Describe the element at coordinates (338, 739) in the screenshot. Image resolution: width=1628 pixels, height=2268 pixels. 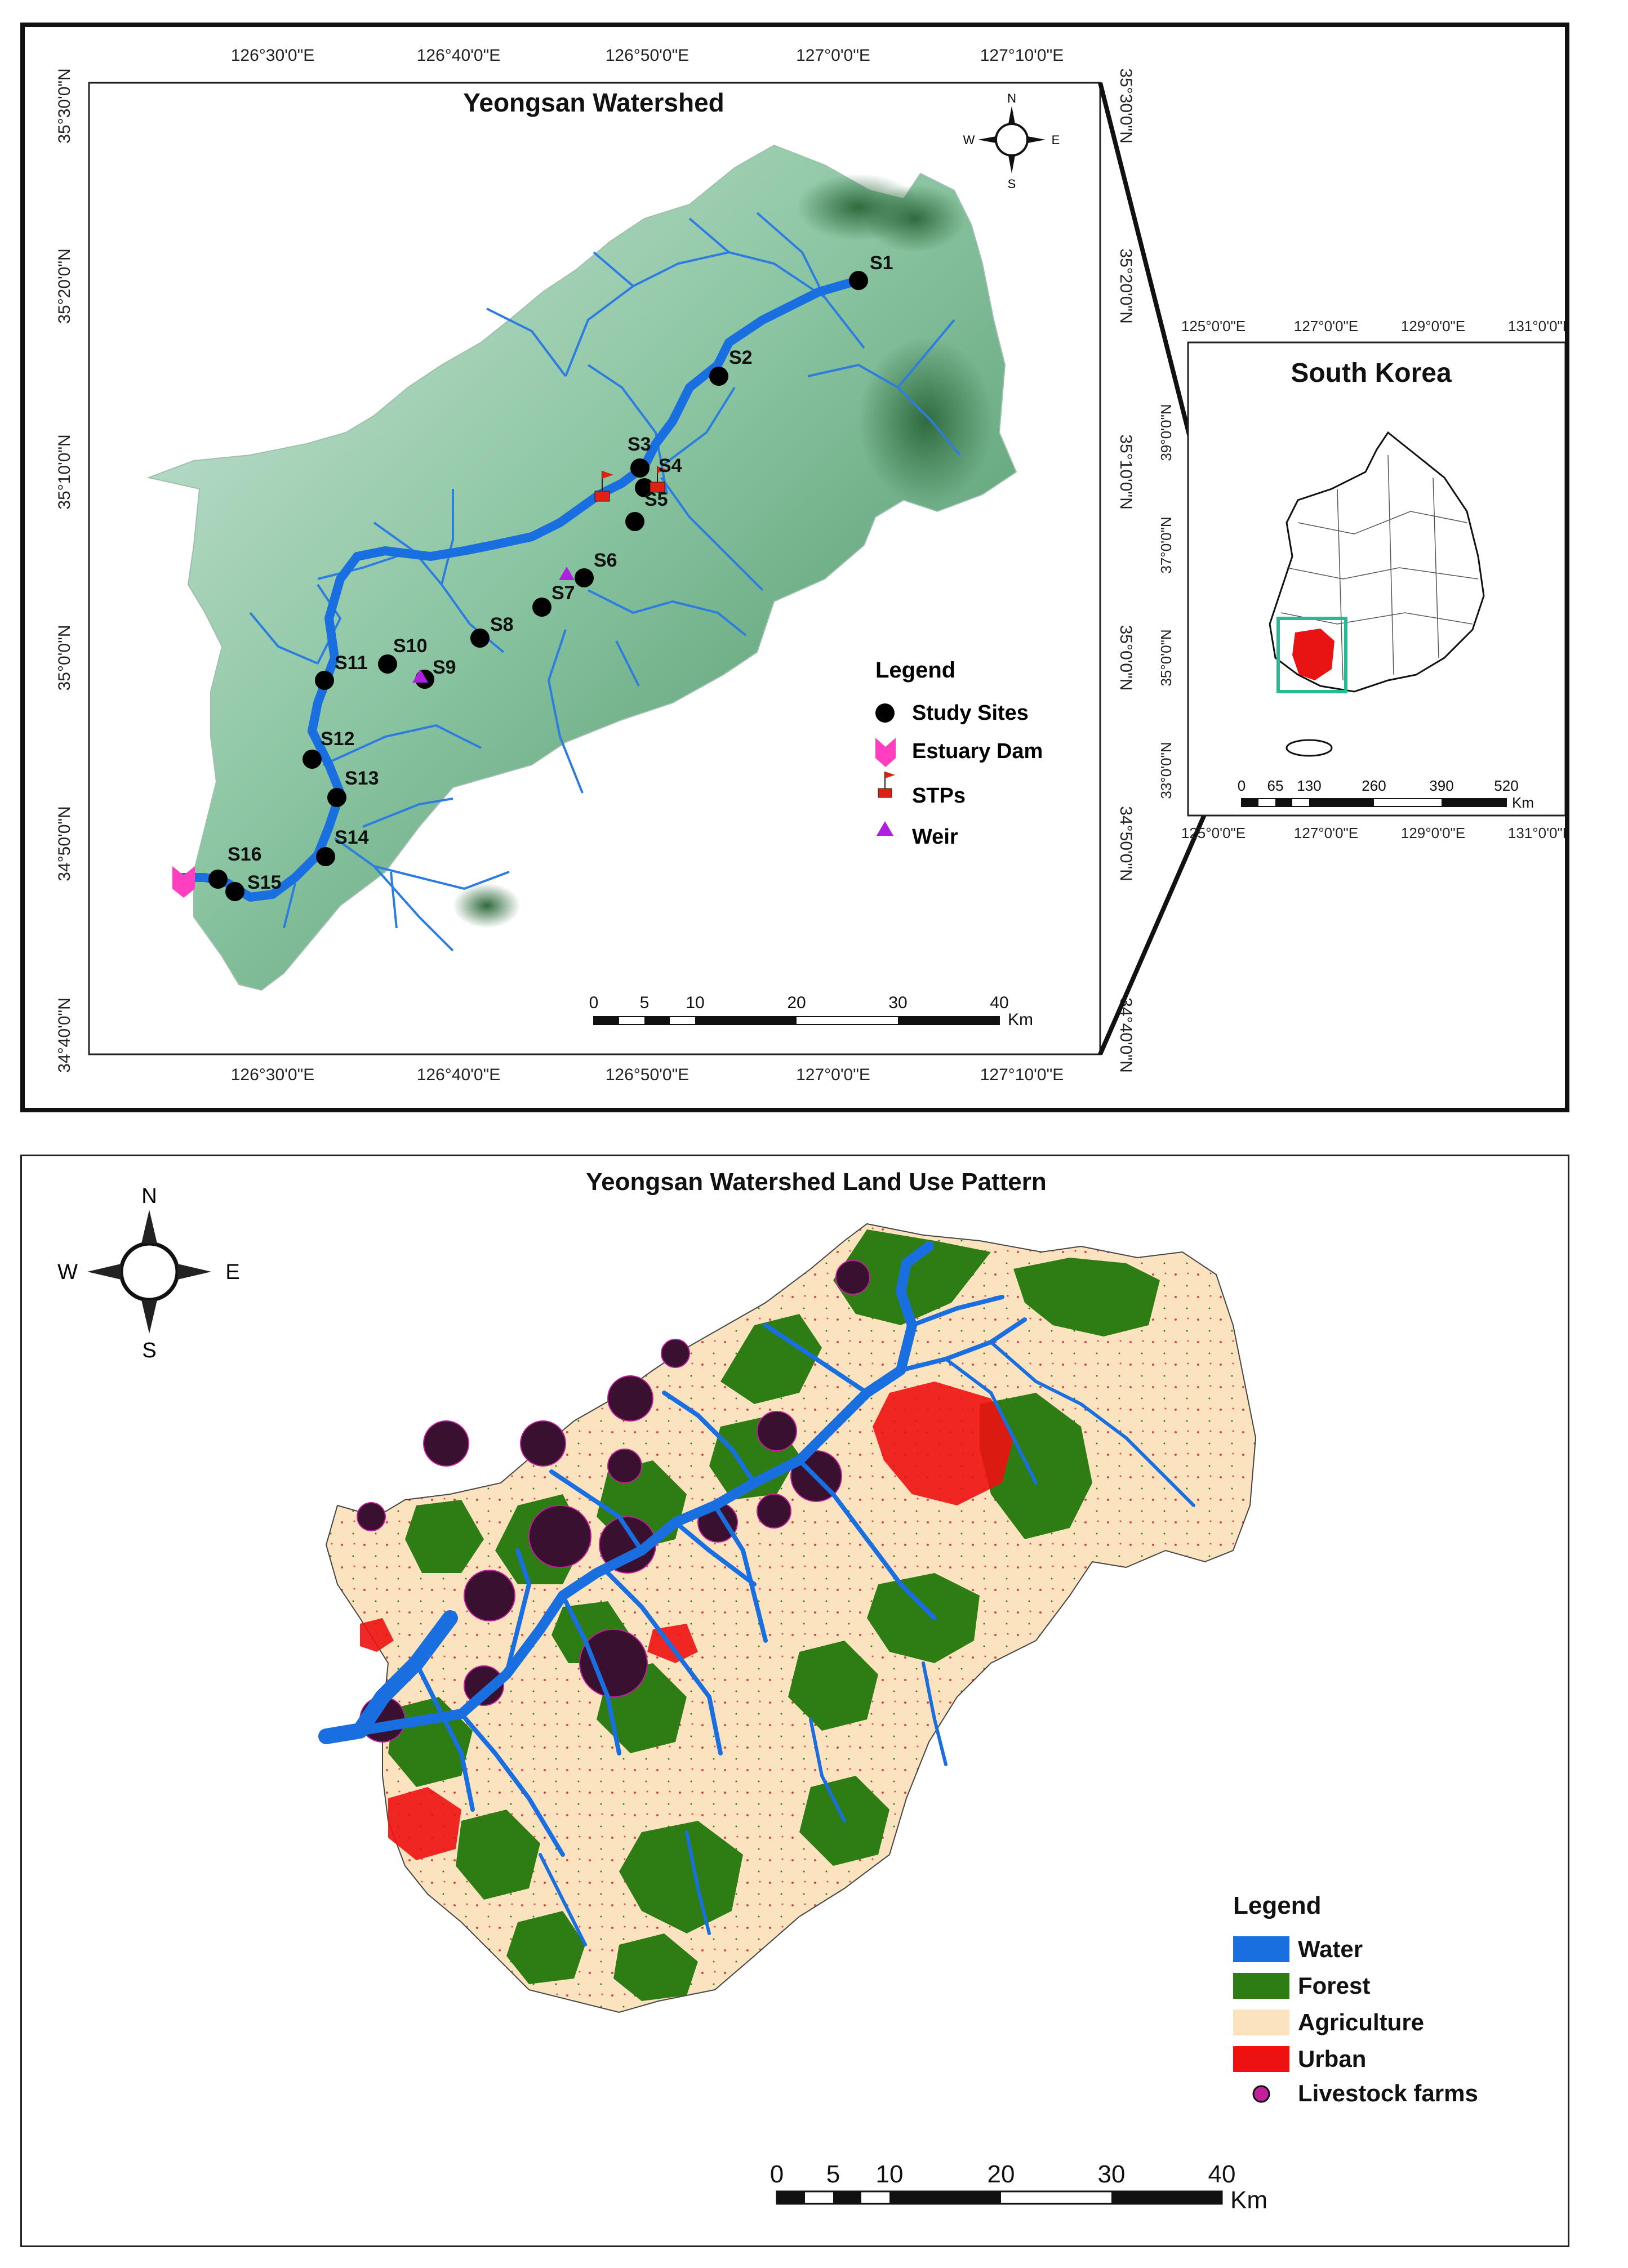
I see `site-label: S12` at that location.